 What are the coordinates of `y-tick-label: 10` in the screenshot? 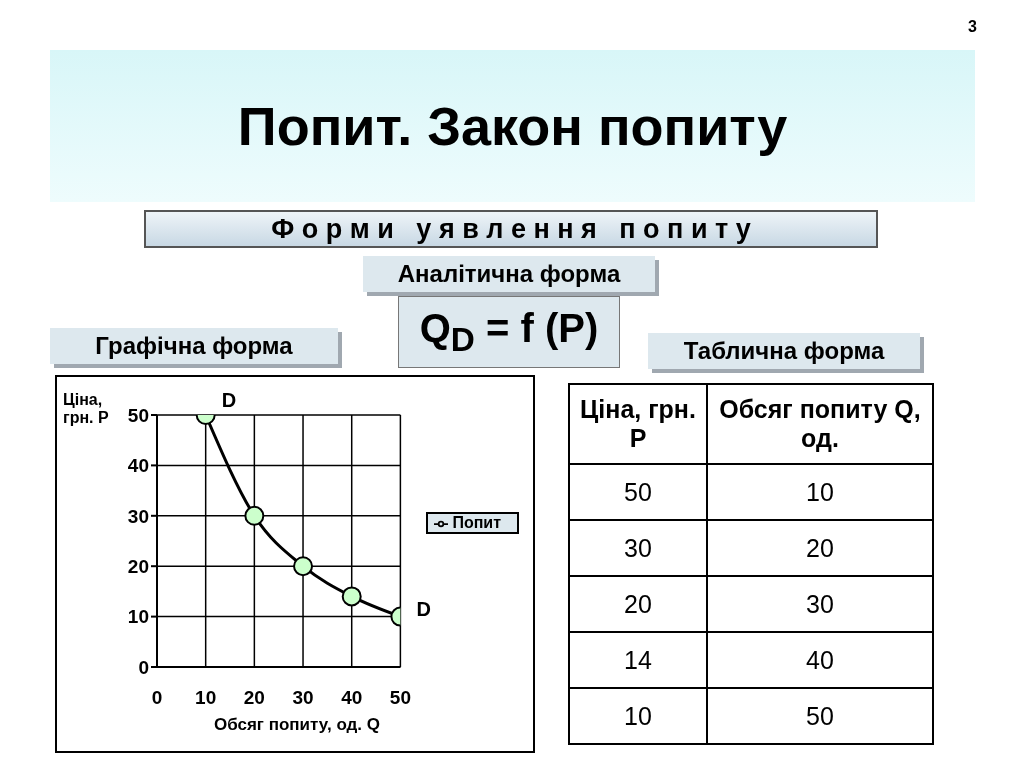 It's located at (138, 617).